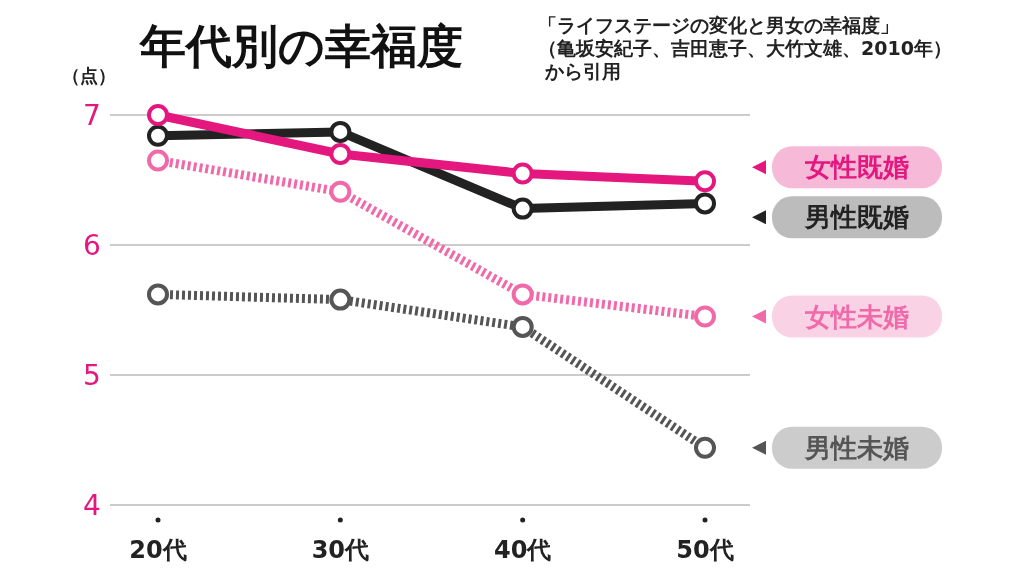 The height and width of the screenshot is (576, 1024). I want to click on y-tick-label: 4, so click(92, 505).